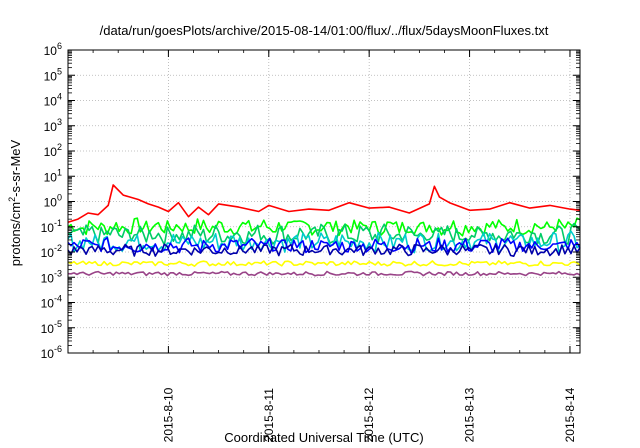  Describe the element at coordinates (53, 100) in the screenshot. I see `y-tick-label: 10⁴` at that location.